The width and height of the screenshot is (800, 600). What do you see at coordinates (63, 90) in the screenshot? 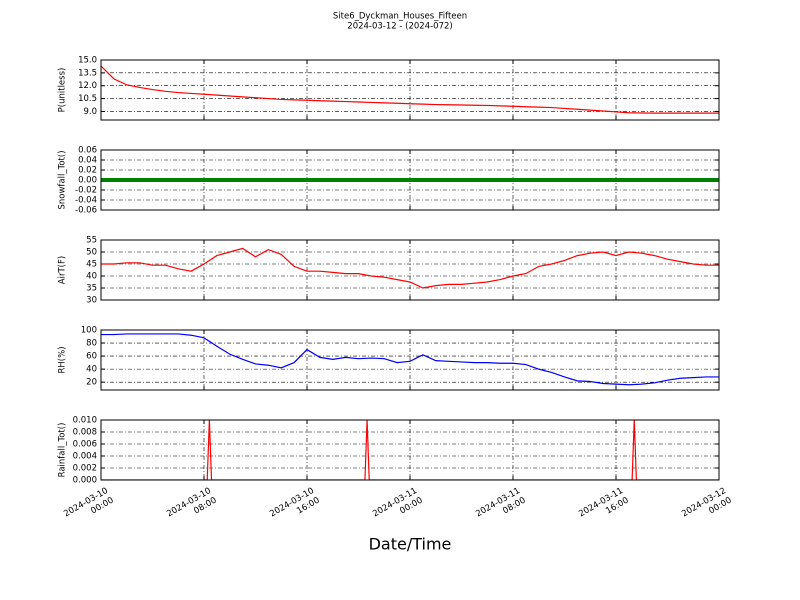
I see `y-axis-label: P(unitless)` at bounding box center [63, 90].